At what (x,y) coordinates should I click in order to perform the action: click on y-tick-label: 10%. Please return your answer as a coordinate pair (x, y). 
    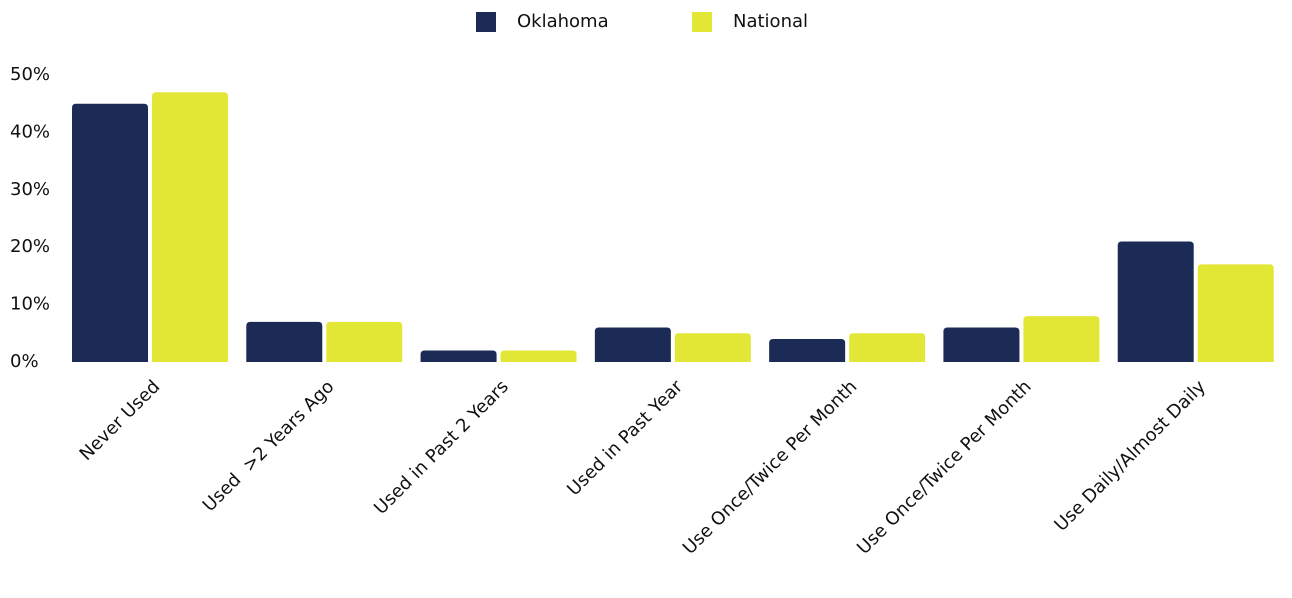
    Looking at the image, I should click on (30, 304).